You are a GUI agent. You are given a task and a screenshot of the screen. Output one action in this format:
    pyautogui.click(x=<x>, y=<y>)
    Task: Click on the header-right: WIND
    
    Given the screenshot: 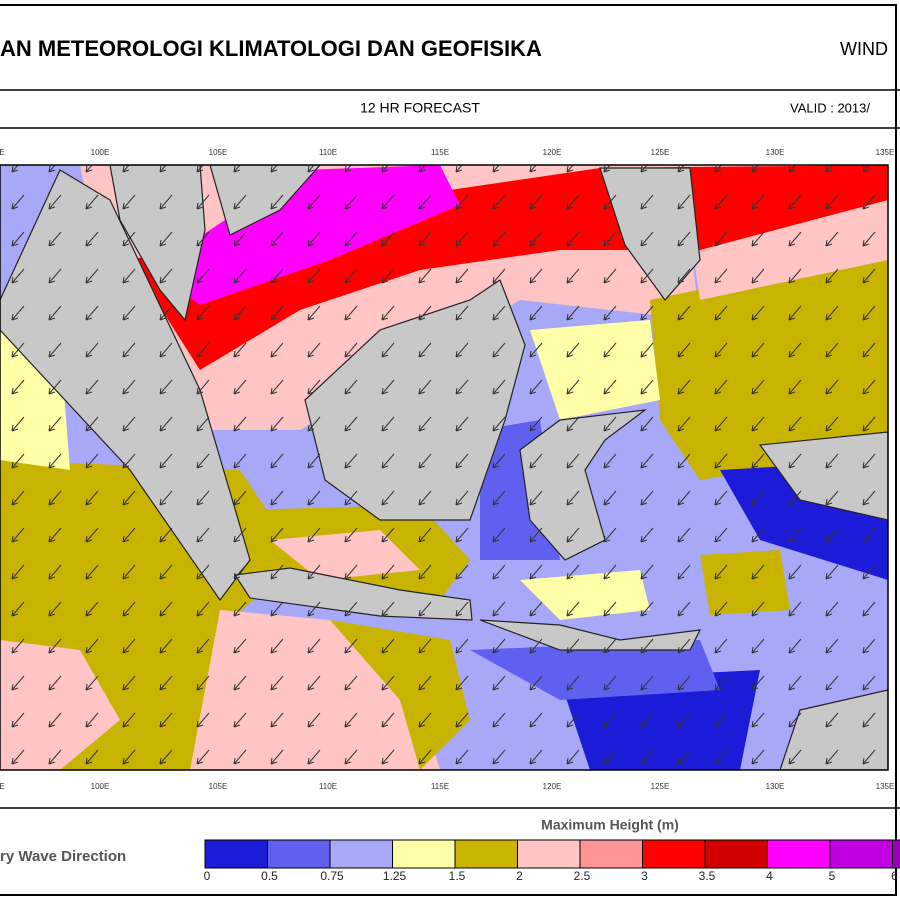 What is the action you would take?
    pyautogui.click(x=864, y=49)
    